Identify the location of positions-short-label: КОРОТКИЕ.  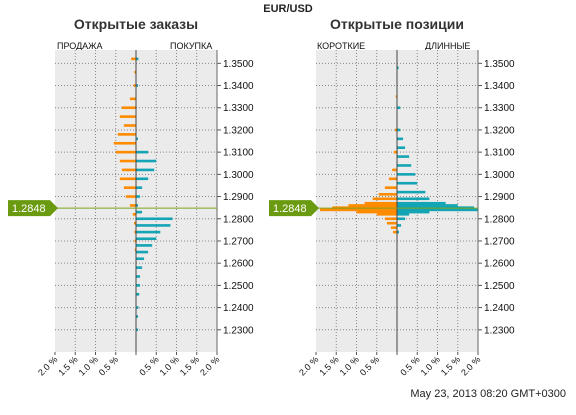
(341, 46).